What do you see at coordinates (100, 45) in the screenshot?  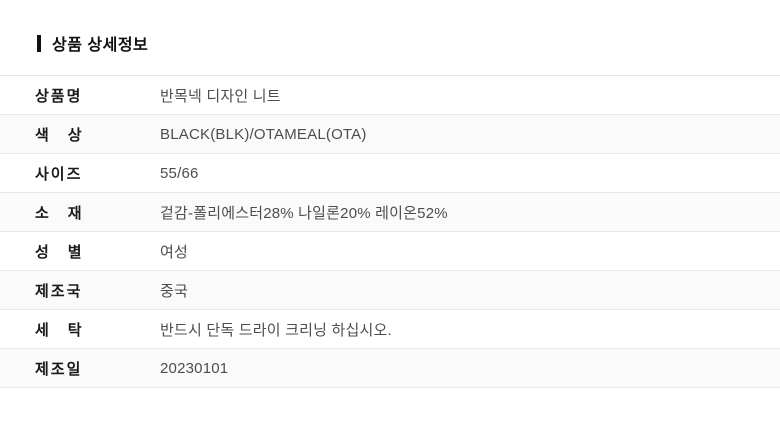 I see `page-title: 상품 상세정보` at bounding box center [100, 45].